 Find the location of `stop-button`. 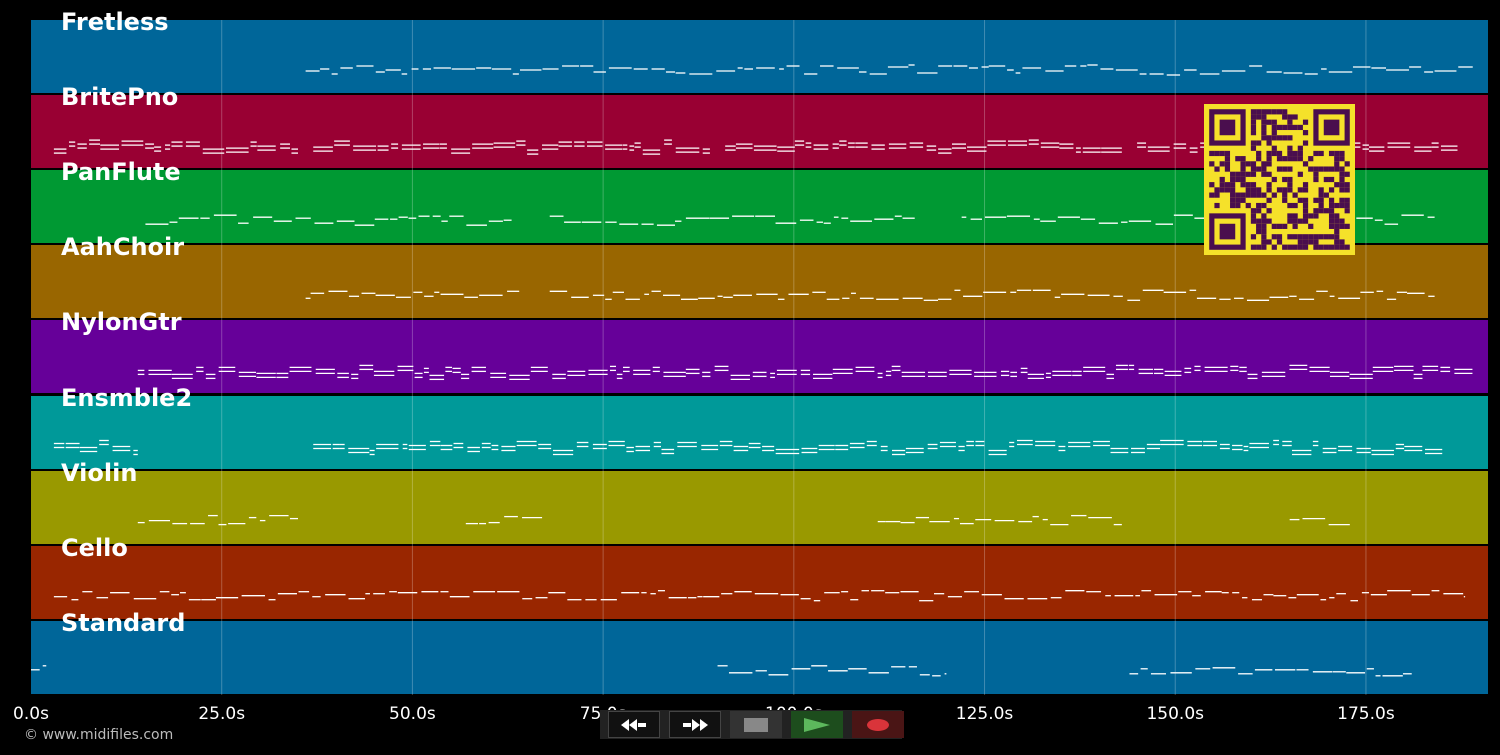

stop-button is located at coordinates (756, 724).